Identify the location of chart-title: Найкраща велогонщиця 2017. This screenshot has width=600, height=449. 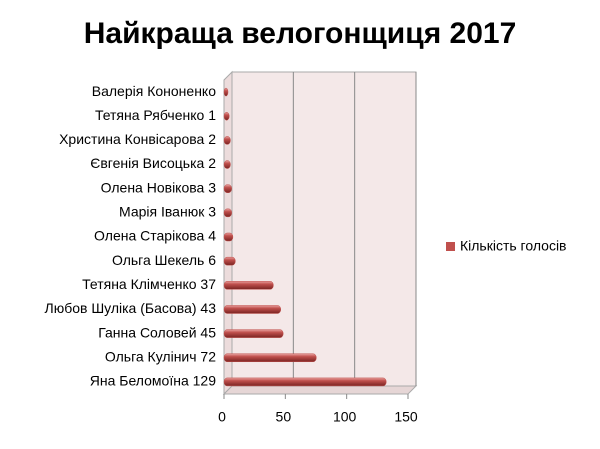
(300, 33).